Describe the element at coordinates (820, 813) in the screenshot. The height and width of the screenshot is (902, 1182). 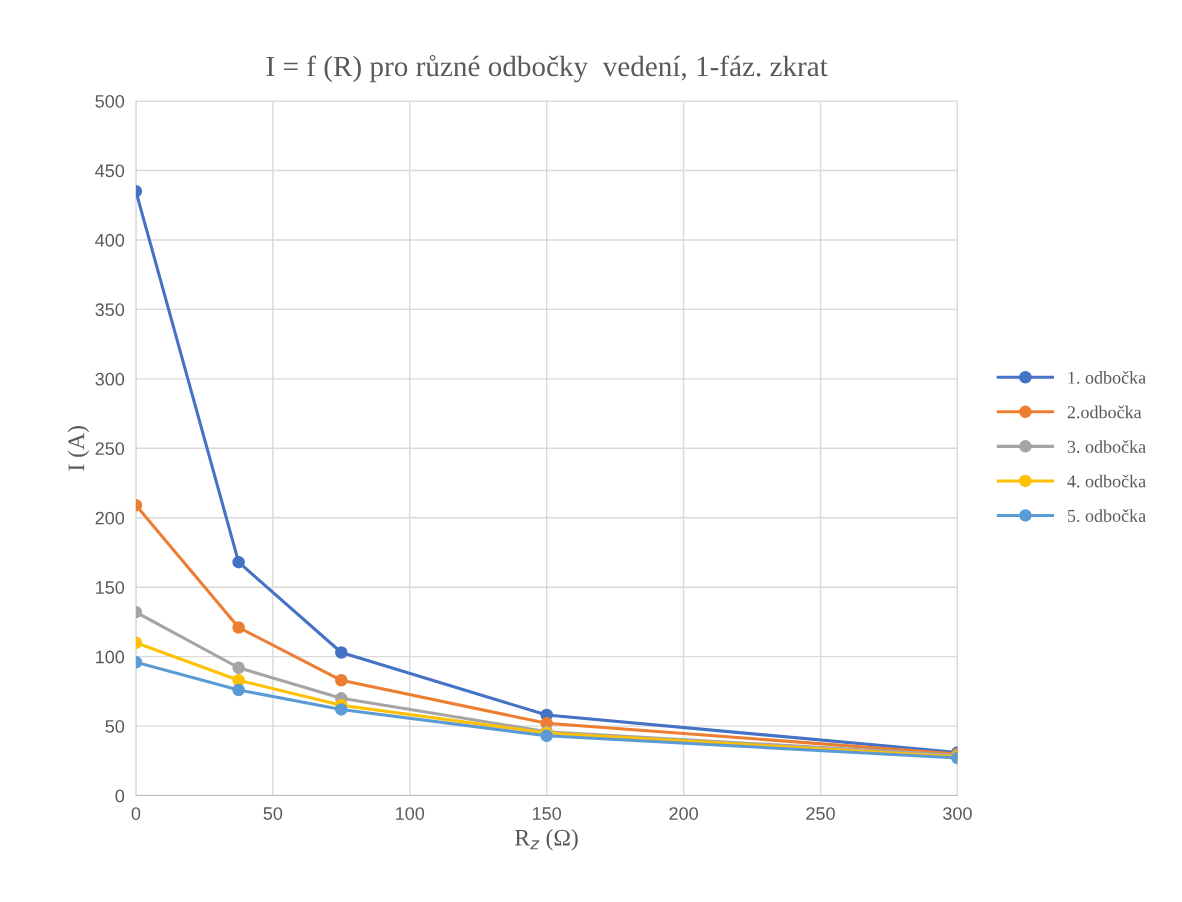
I see `x-tick-label: 250` at that location.